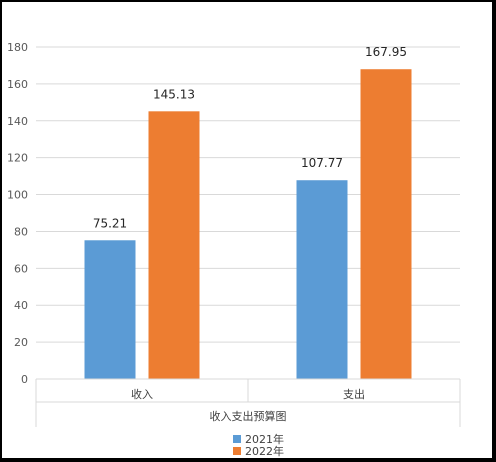 The height and width of the screenshot is (462, 496). What do you see at coordinates (264, 451) in the screenshot?
I see `legend-label: 2022年` at bounding box center [264, 451].